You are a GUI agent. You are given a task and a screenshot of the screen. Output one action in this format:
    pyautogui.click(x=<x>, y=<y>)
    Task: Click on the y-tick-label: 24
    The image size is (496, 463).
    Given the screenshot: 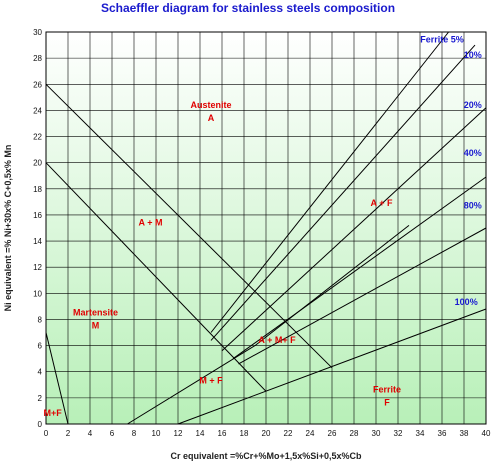 What is the action you would take?
    pyautogui.click(x=37, y=110)
    